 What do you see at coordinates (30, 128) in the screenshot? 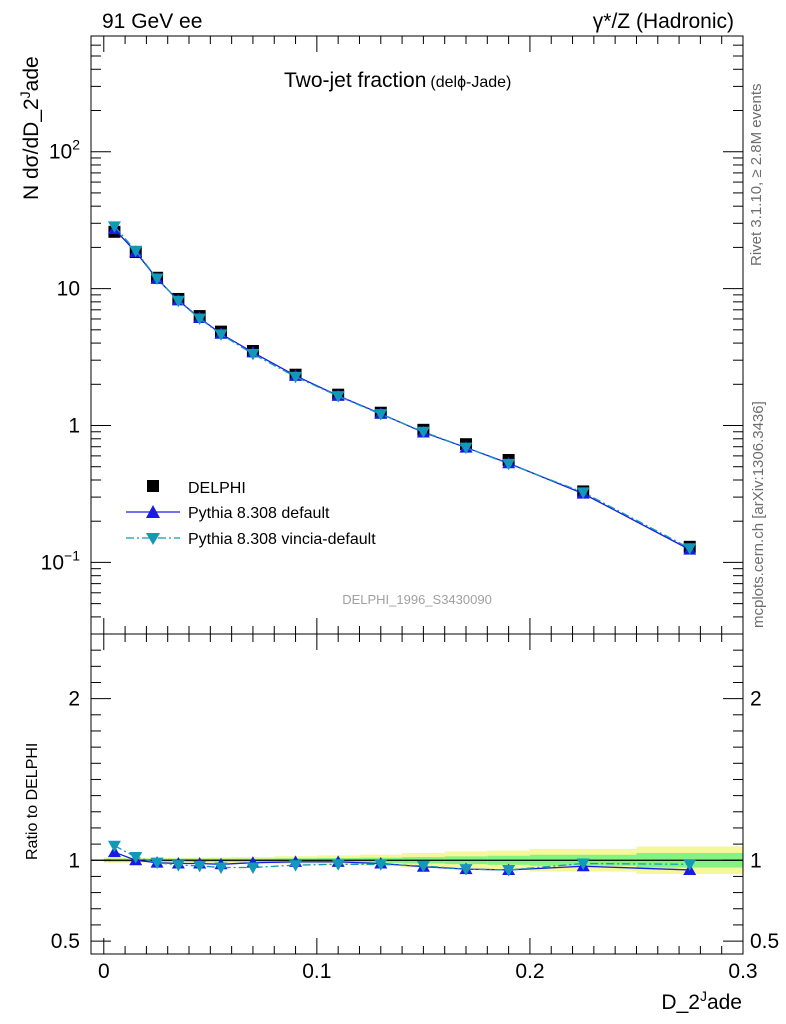
I see `y-axis-label: N dσ/dD_2Jade` at bounding box center [30, 128].